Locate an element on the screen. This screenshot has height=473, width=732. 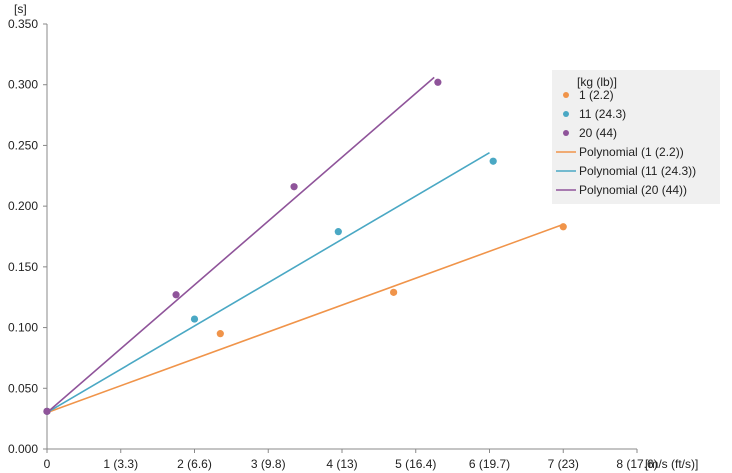
x-tick-label: 1 (3.3) is located at coordinates (120, 464).